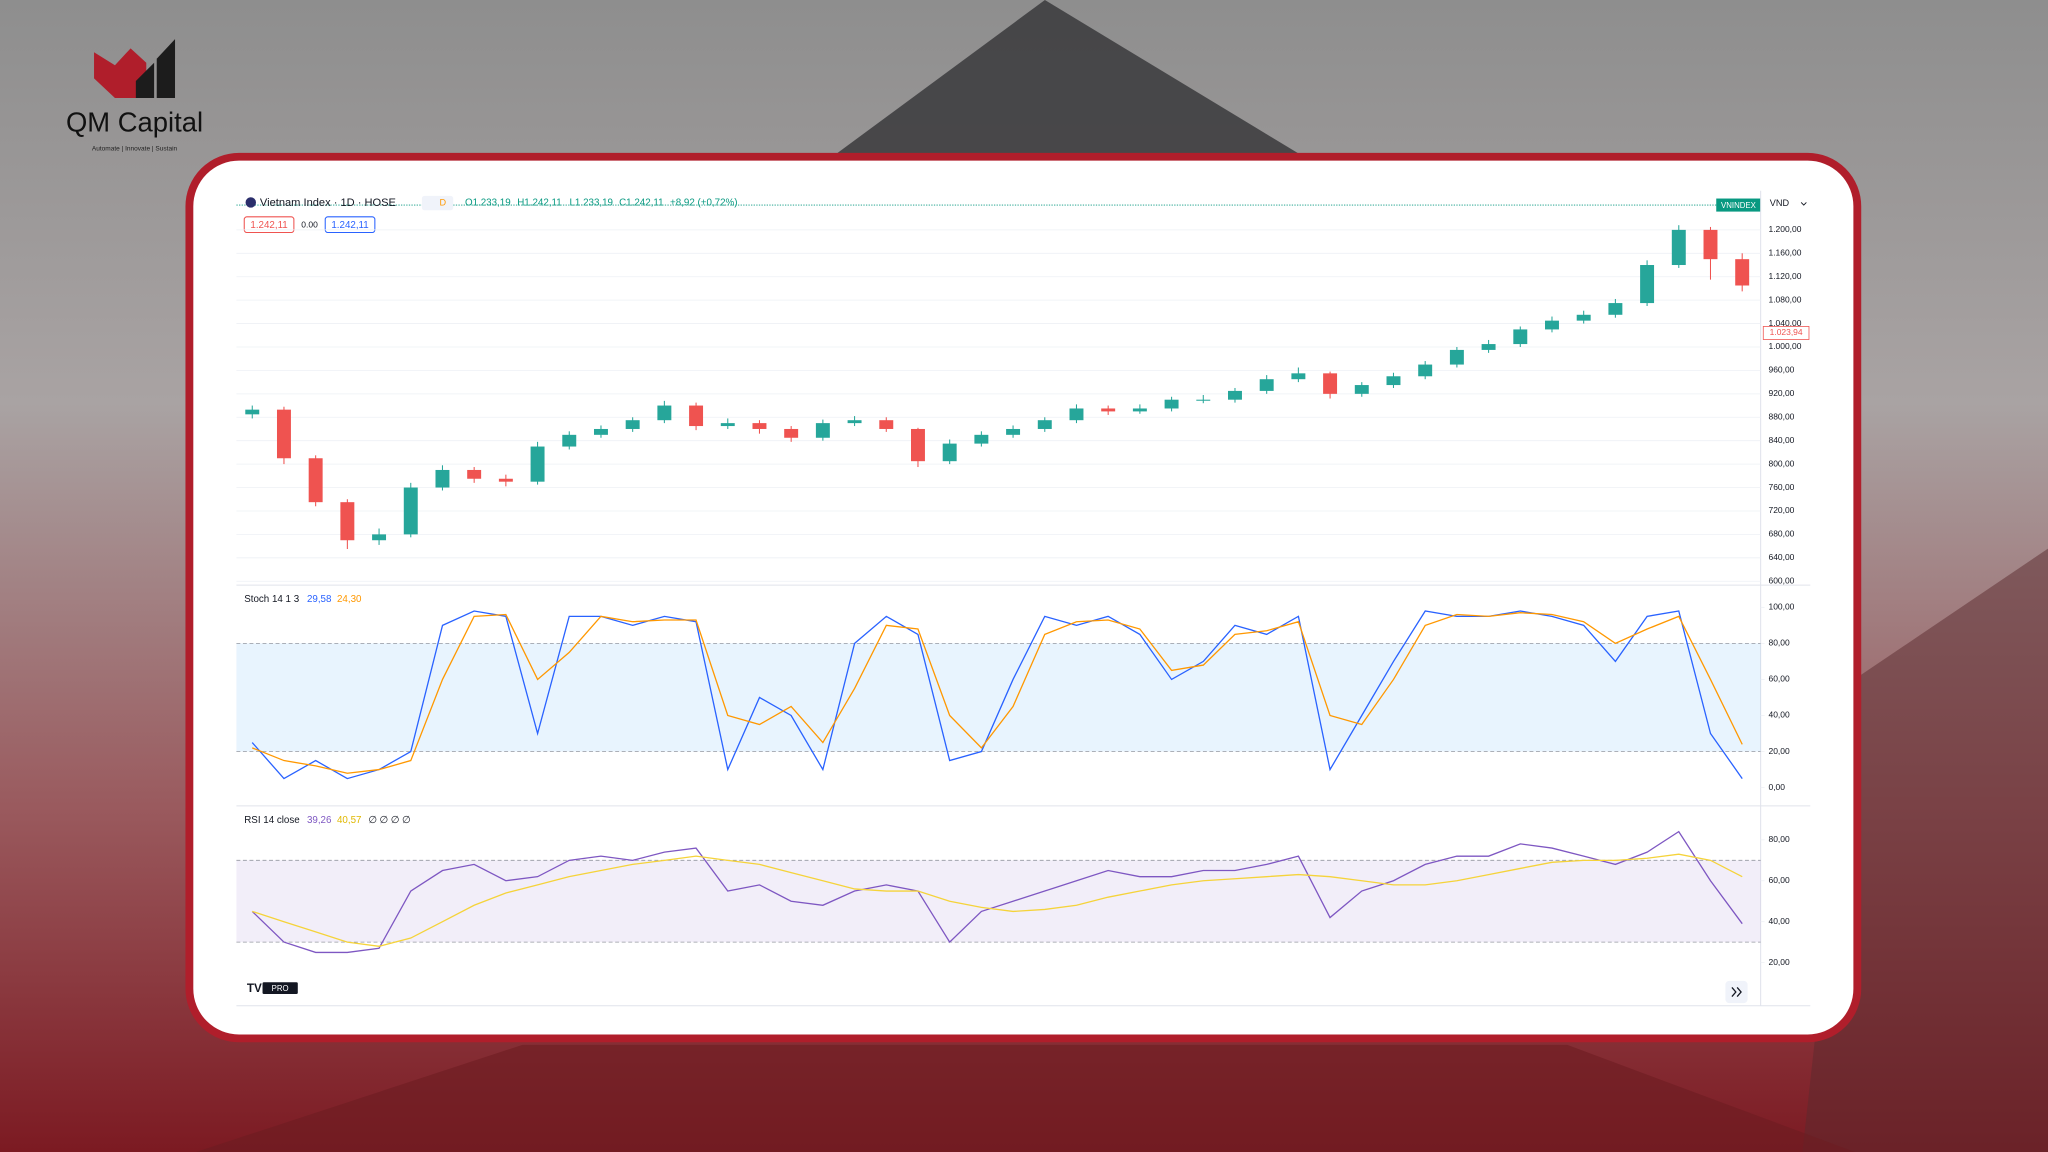 The width and height of the screenshot is (2048, 1152). What do you see at coordinates (1781, 534) in the screenshot?
I see `y-tick-label: 680,00` at bounding box center [1781, 534].